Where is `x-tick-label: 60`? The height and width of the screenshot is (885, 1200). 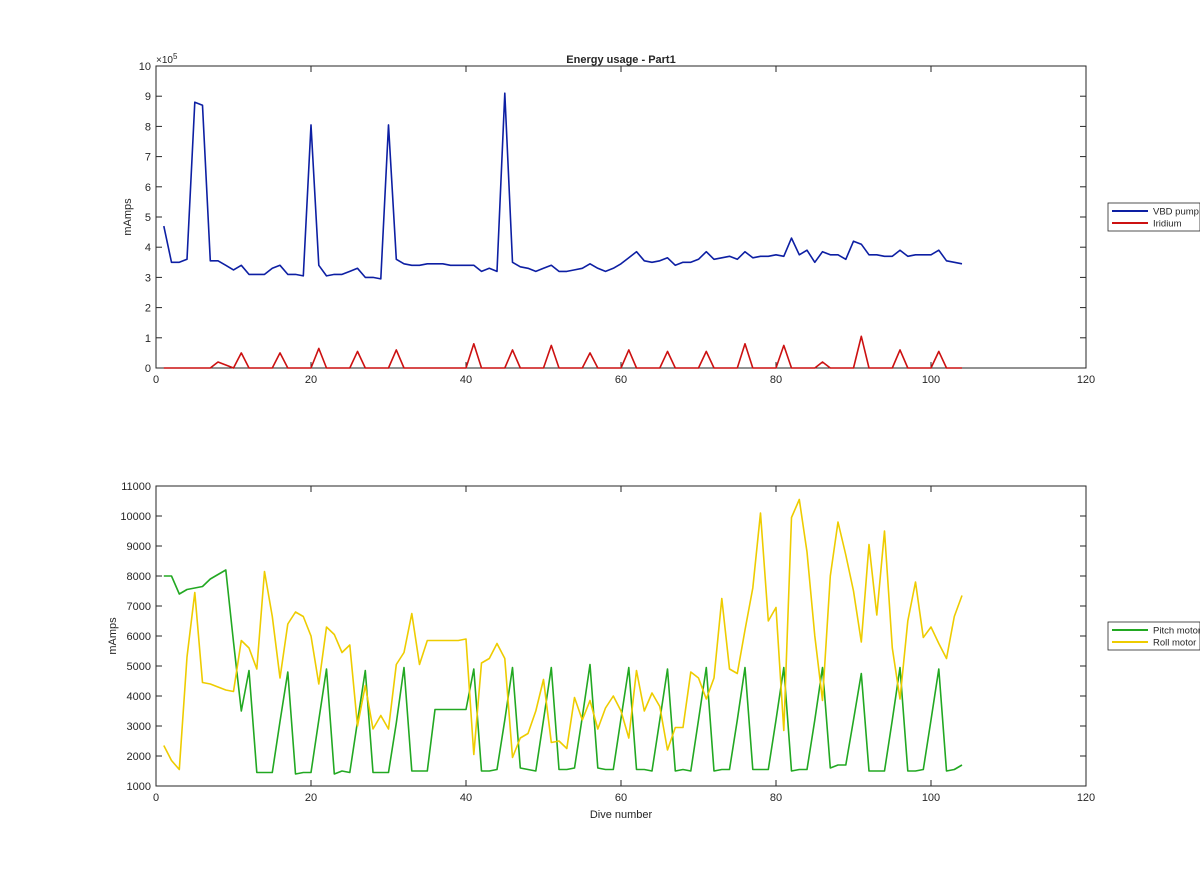 x-tick-label: 60 is located at coordinates (621, 380).